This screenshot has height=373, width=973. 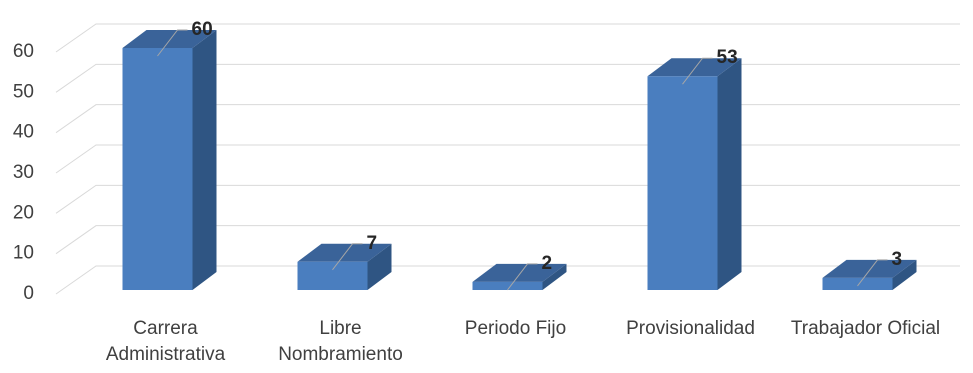 I want to click on x-tick-label: Trabajador Oficial, so click(x=865, y=328).